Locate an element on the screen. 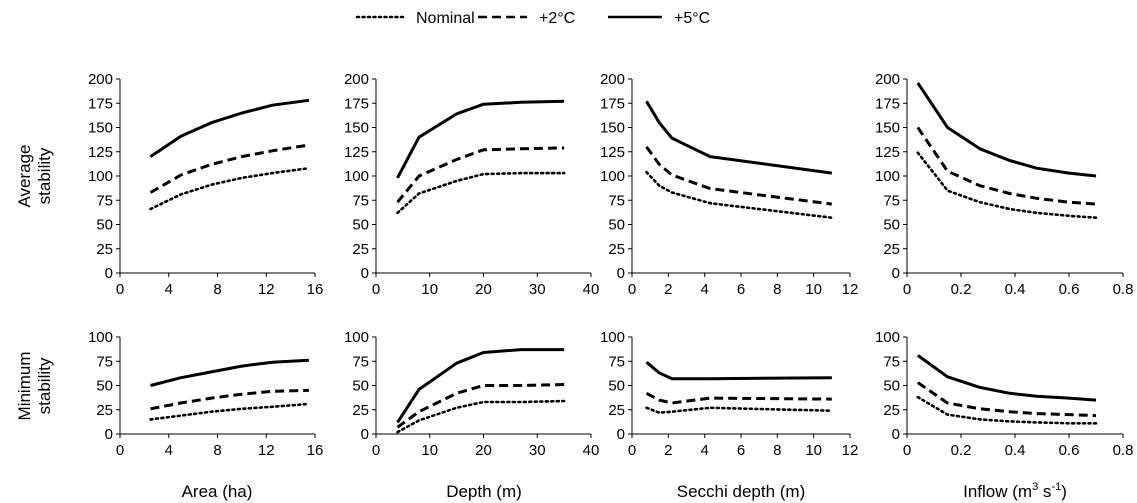  panel-r0-c0: 0 25 50 75 100 125 150 175 200 0 4 8 12 16 is located at coordinates (205, 184).